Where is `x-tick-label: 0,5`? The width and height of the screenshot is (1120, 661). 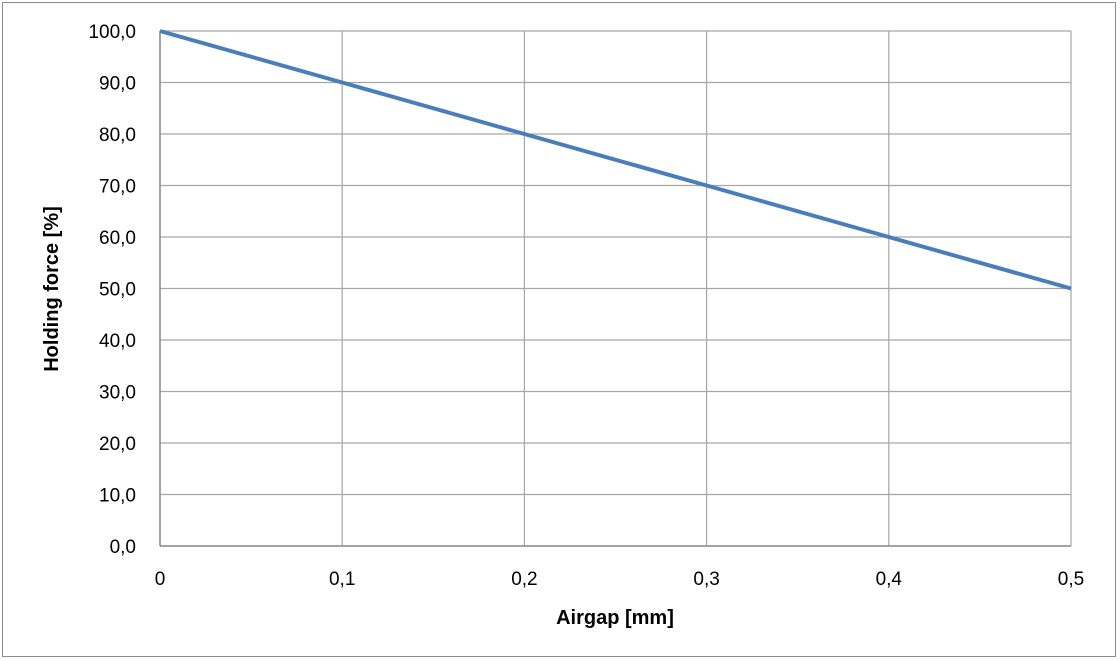
x-tick-label: 0,5 is located at coordinates (1071, 579).